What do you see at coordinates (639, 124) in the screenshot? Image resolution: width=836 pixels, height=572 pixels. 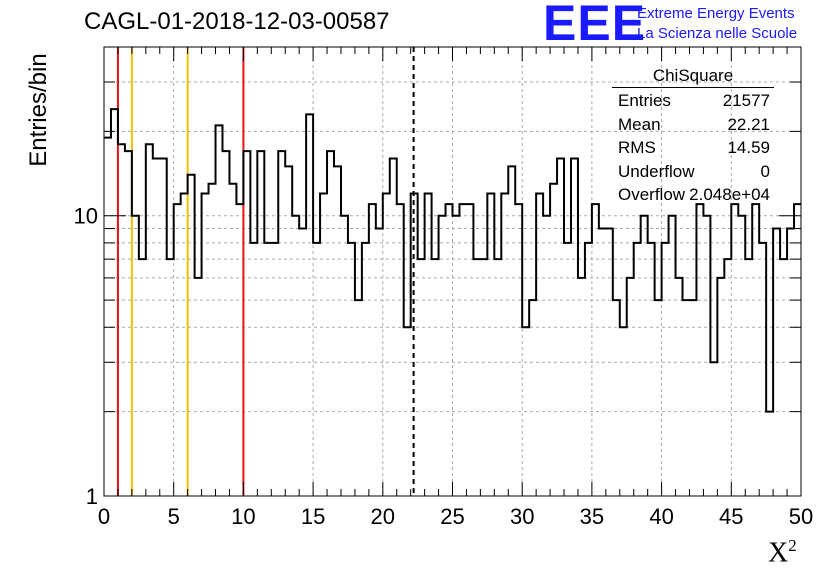 I see `stat-name: Mean` at bounding box center [639, 124].